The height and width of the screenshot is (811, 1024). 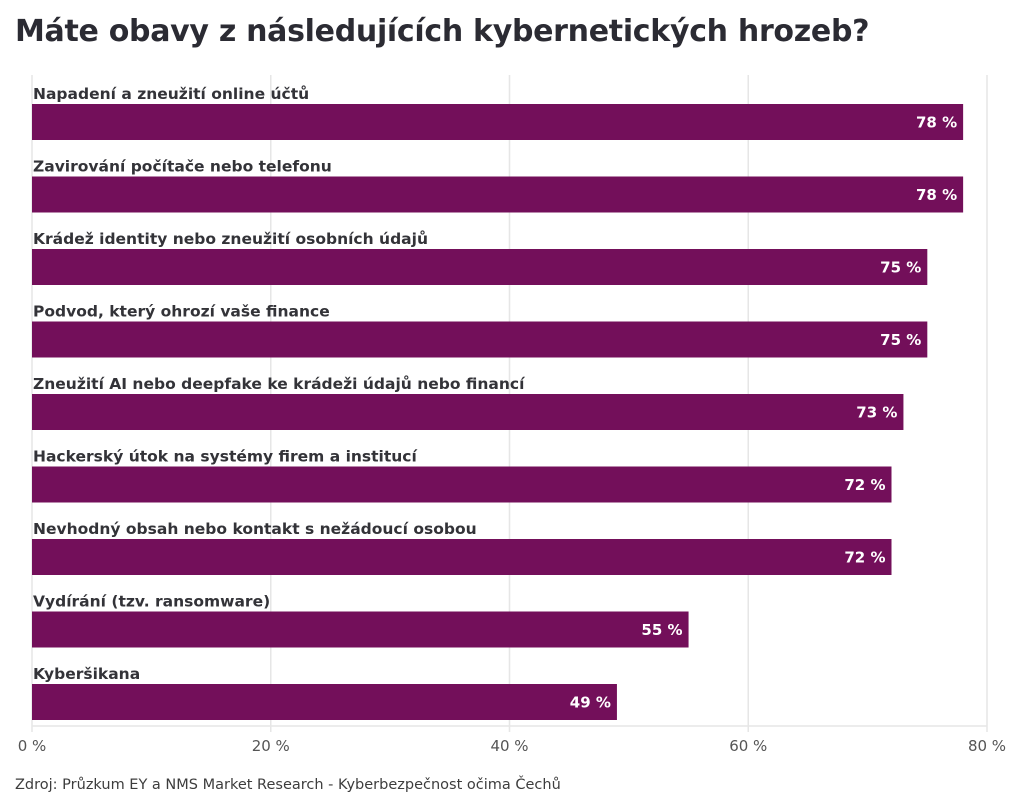 I want to click on x-axis: 0 % 20 % 40 % 60 % 80 %, so click(x=512, y=740).